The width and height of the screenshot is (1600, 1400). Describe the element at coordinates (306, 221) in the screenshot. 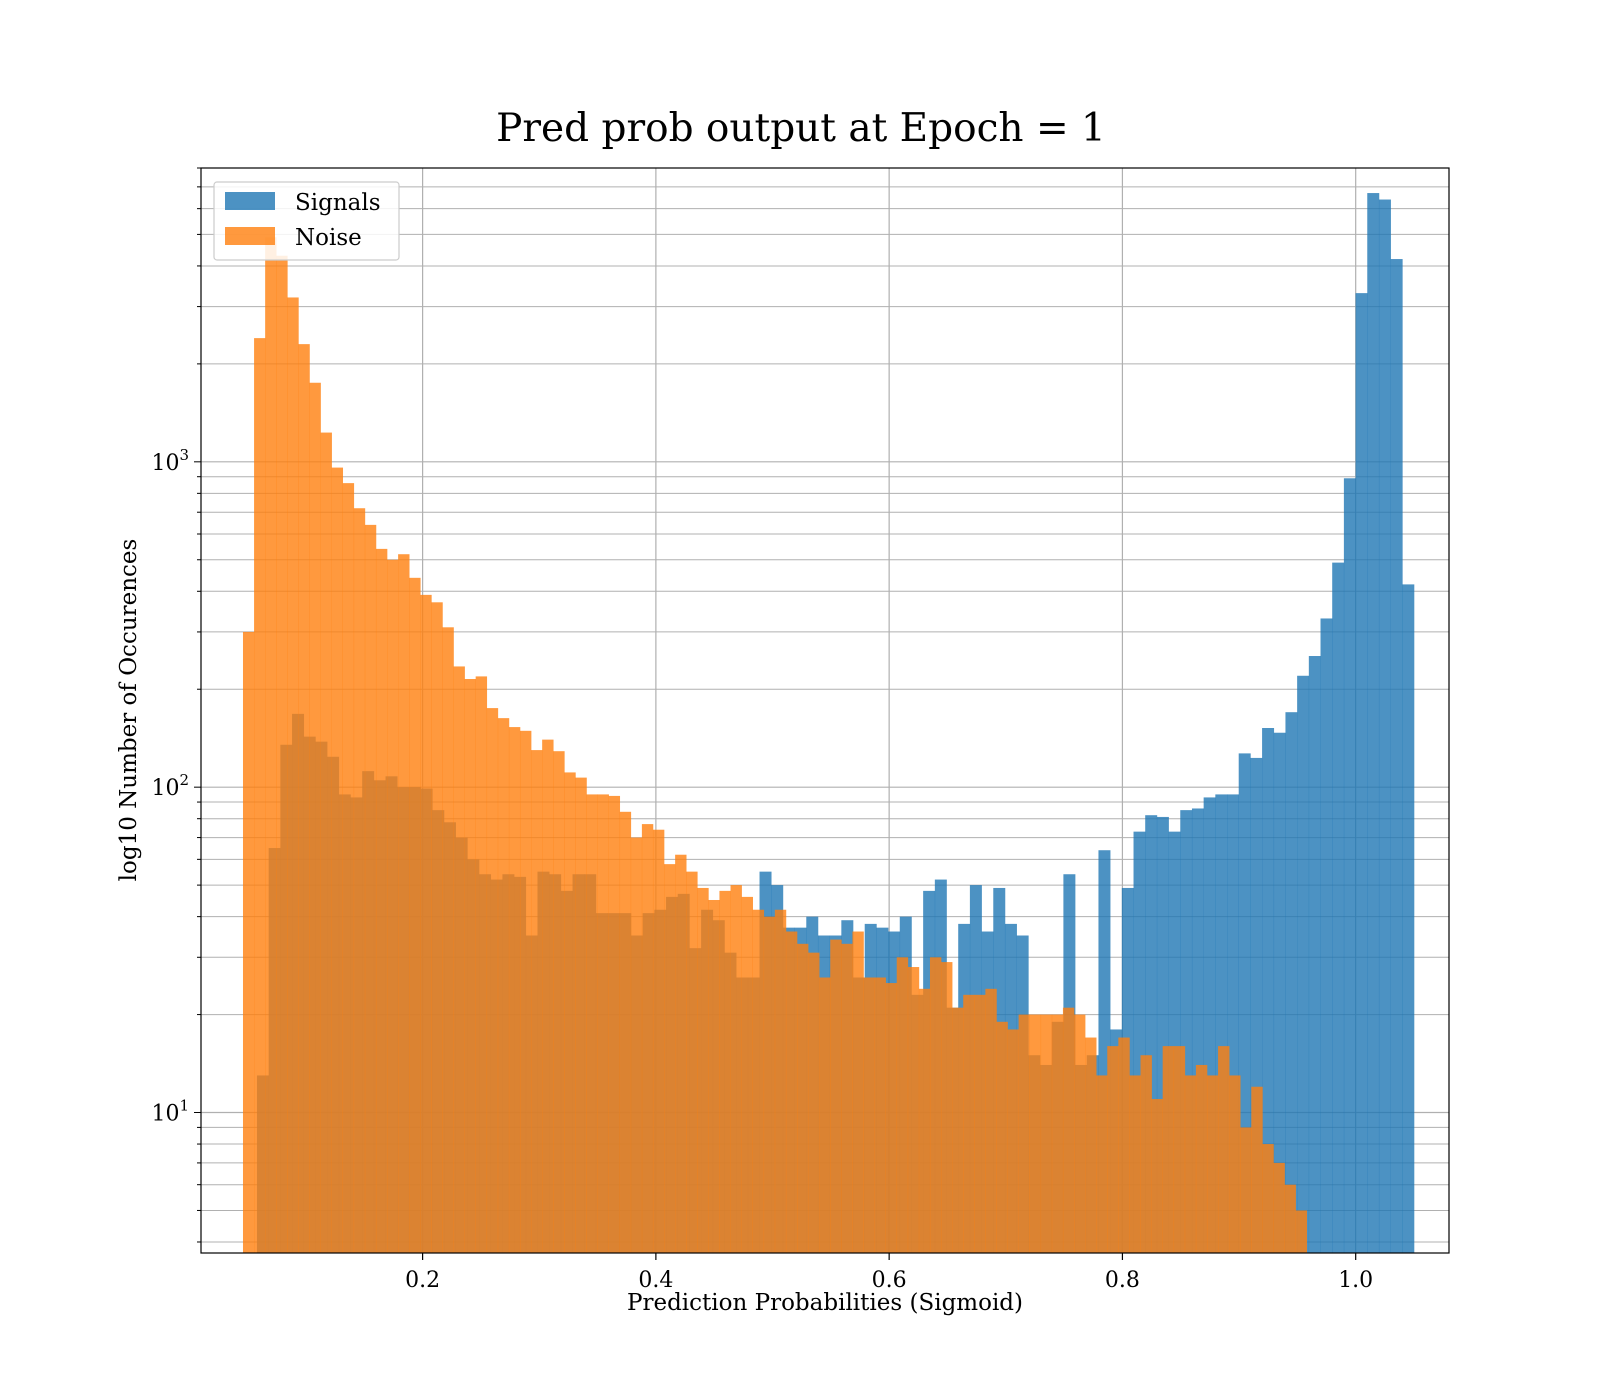

I see `legend: Signals Noise` at that location.